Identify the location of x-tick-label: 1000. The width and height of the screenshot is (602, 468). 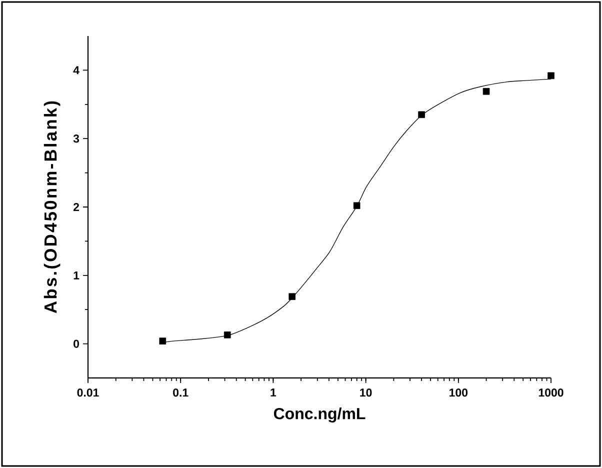
(551, 392).